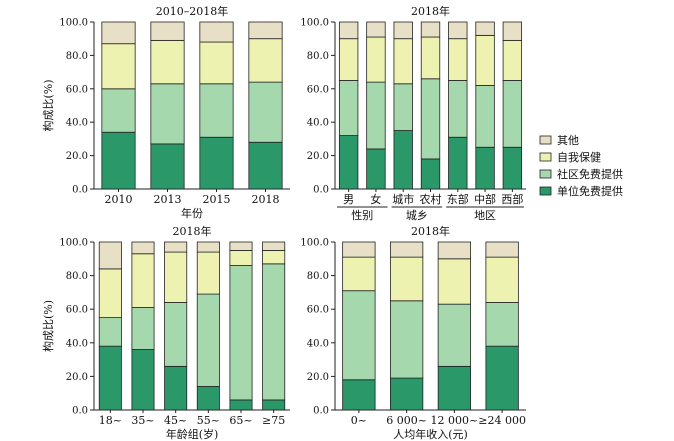 The width and height of the screenshot is (674, 441). Describe the element at coordinates (455, 420) in the screenshot. I see `x-tick-label: 12 000~` at that location.